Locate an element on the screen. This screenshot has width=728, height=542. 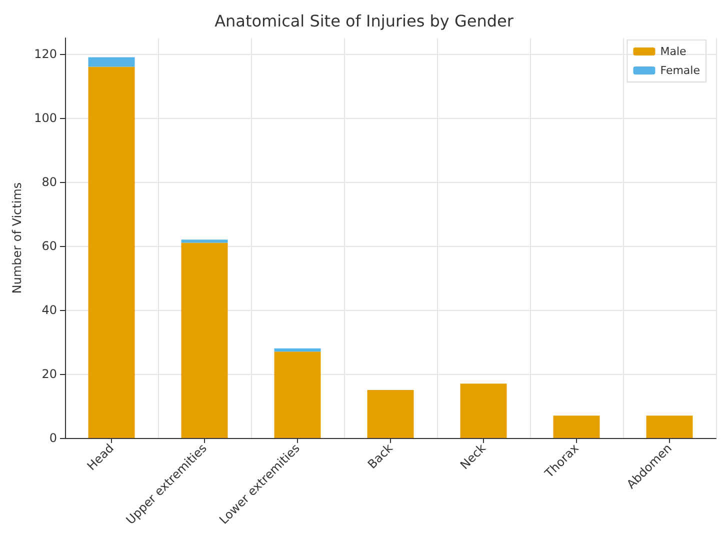
y-tick-label: 0 is located at coordinates (53, 438).